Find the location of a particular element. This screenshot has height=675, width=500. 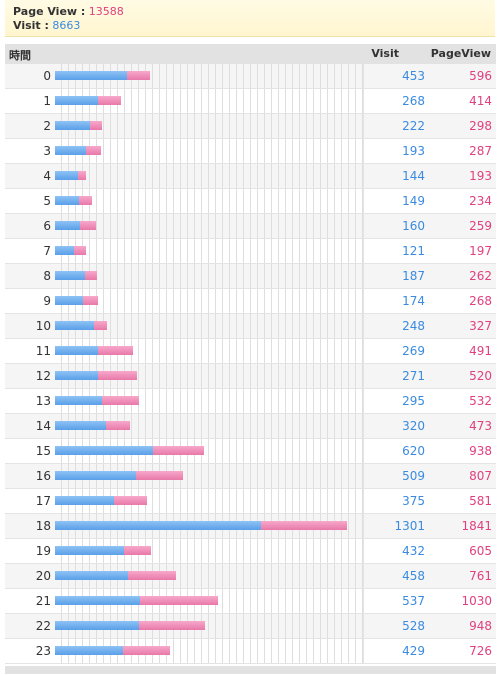

table-header: 時間 Visit PageView is located at coordinates (250, 54).